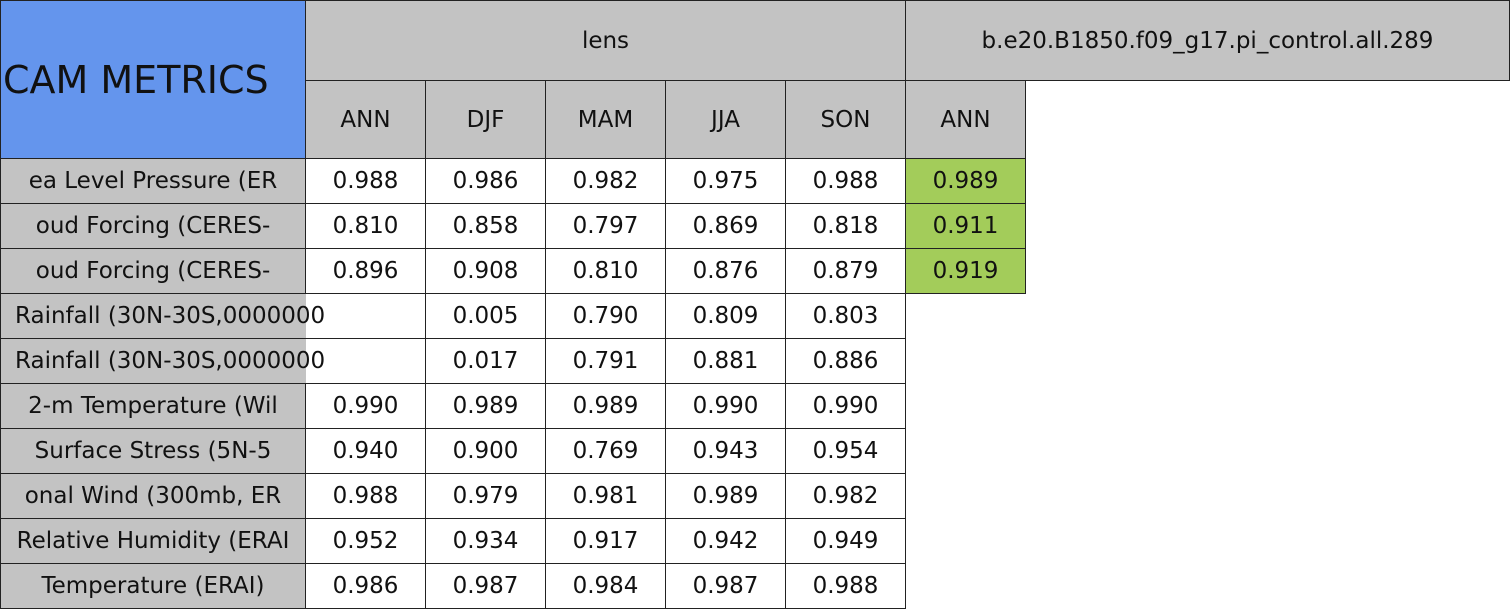 The image size is (1510, 611). Describe the element at coordinates (605, 586) in the screenshot. I see `metric-value: 0.984` at that location.